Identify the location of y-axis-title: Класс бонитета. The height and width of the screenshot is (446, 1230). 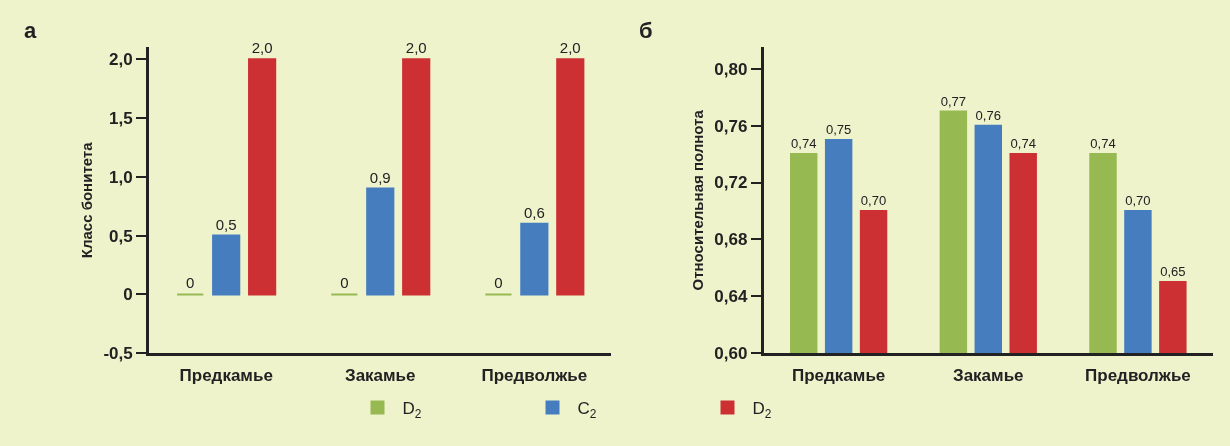
(86, 200).